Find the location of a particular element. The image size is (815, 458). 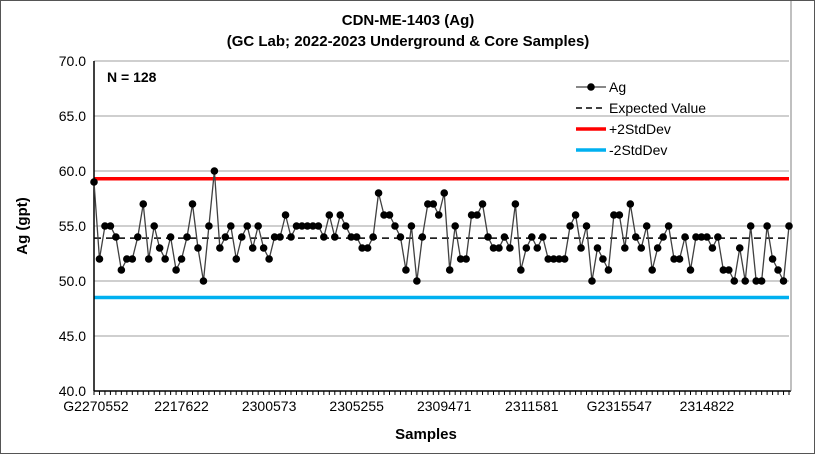

x-tick-label: 2314822 is located at coordinates (707, 406).